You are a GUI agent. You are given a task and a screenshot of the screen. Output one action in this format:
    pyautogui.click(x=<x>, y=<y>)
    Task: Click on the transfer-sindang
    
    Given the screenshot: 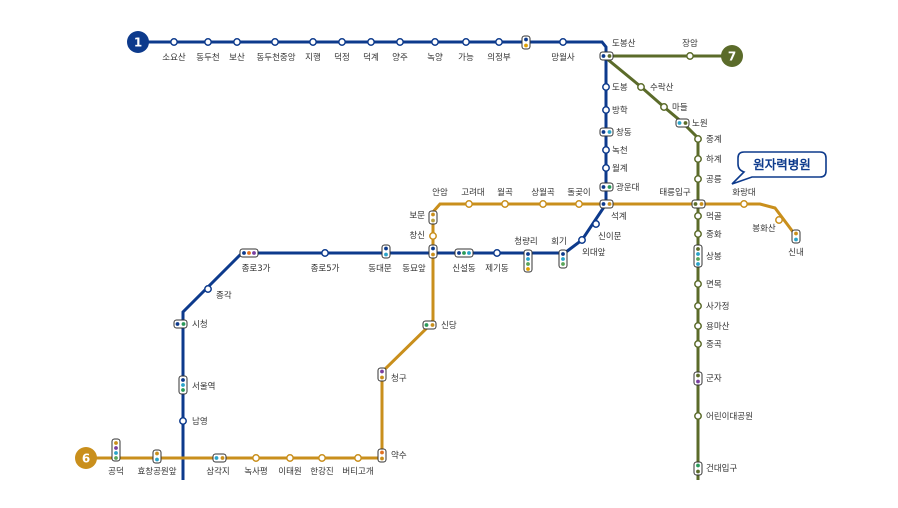 What is the action you would take?
    pyautogui.click(x=429, y=325)
    